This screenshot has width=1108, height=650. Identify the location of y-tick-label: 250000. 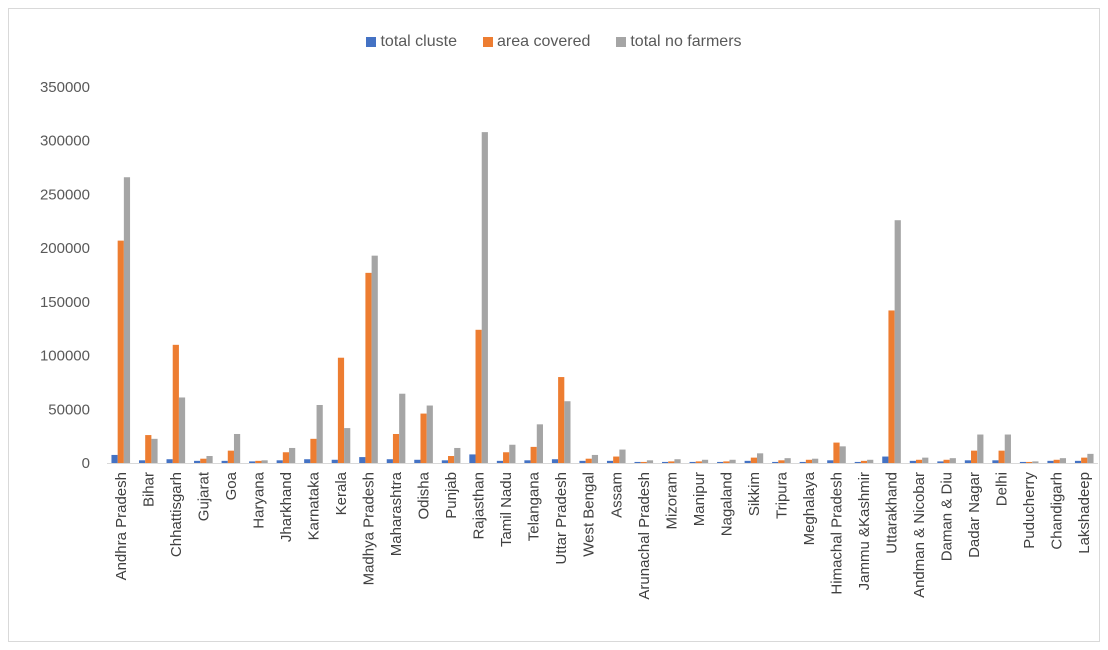
(65, 194).